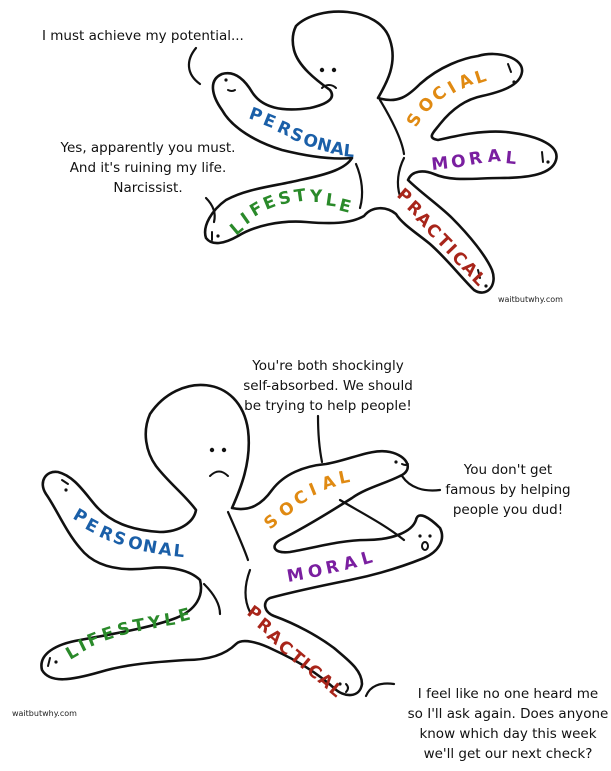 The image size is (611, 771). Describe the element at coordinates (508, 694) in the screenshot. I see `speech-line: I feel like no one heard me` at that location.